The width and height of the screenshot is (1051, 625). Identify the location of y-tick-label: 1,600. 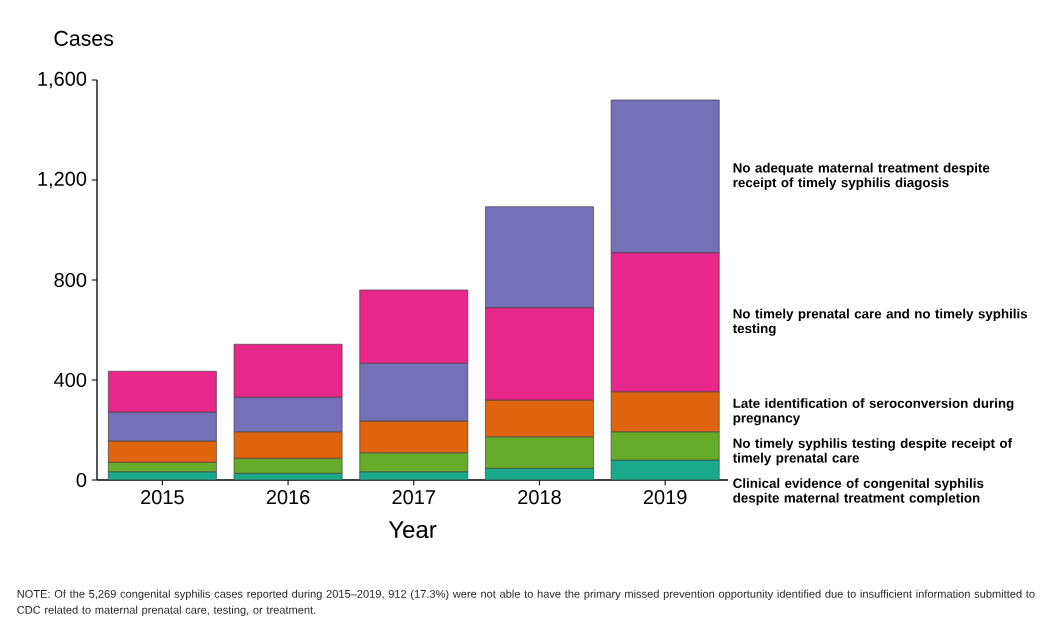
(62, 80).